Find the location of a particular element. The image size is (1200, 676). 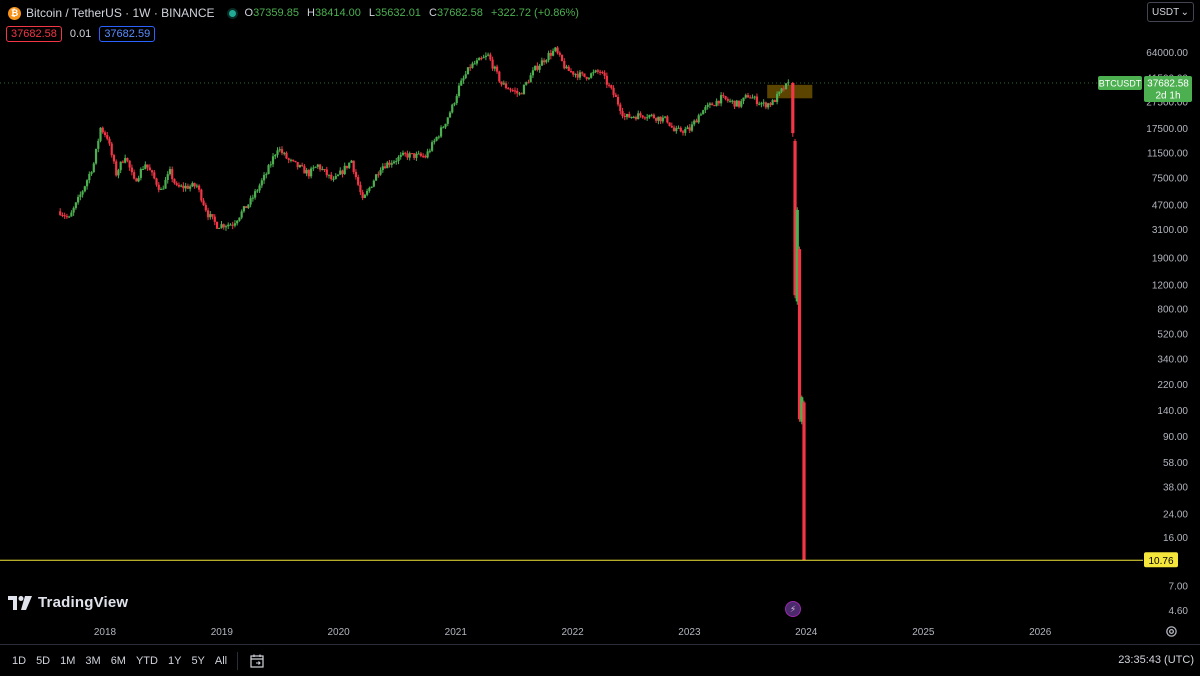

y-tick-label: 7.00 is located at coordinates (1179, 586).